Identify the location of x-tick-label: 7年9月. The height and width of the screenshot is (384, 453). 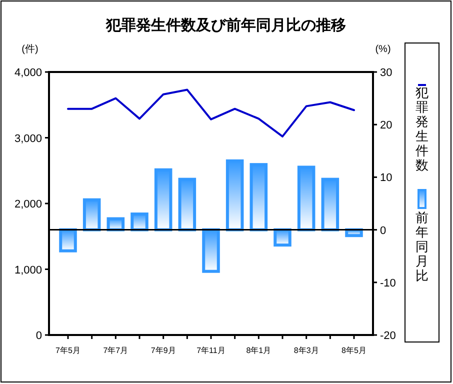
(163, 350).